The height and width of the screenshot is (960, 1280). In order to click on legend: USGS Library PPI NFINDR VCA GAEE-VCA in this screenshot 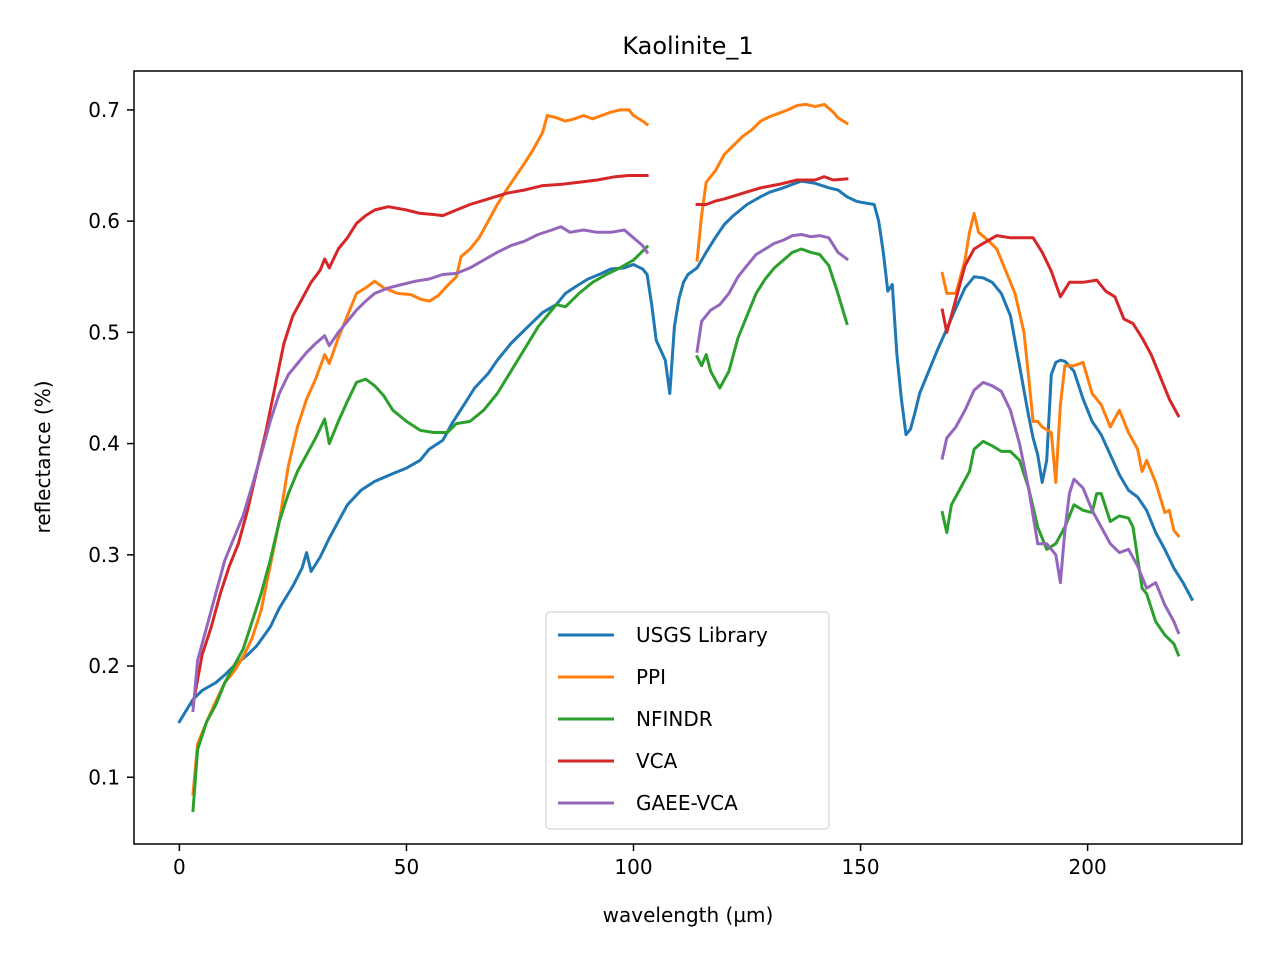, I will do `click(687, 720)`.